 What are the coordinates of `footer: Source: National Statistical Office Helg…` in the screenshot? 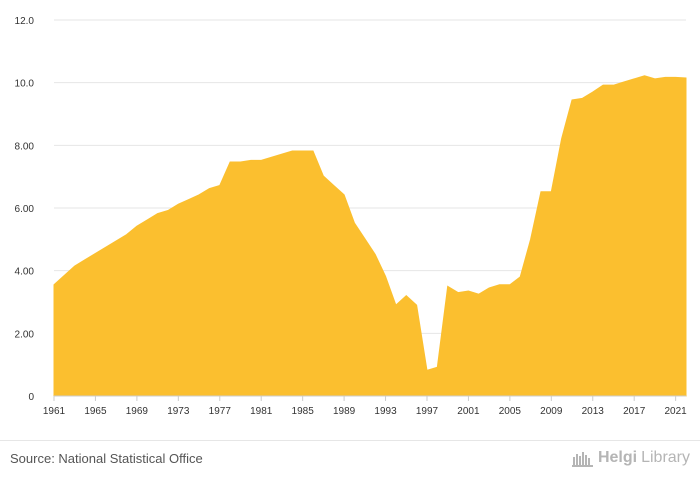 It's located at (350, 461).